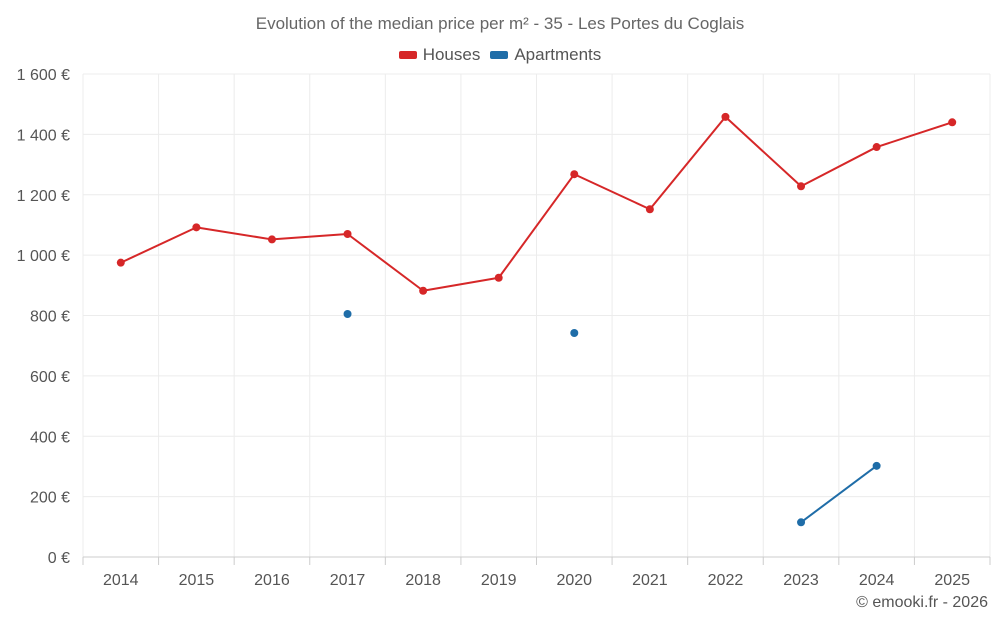 The image size is (1000, 625). I want to click on x-tick-label: 2015, so click(197, 580).